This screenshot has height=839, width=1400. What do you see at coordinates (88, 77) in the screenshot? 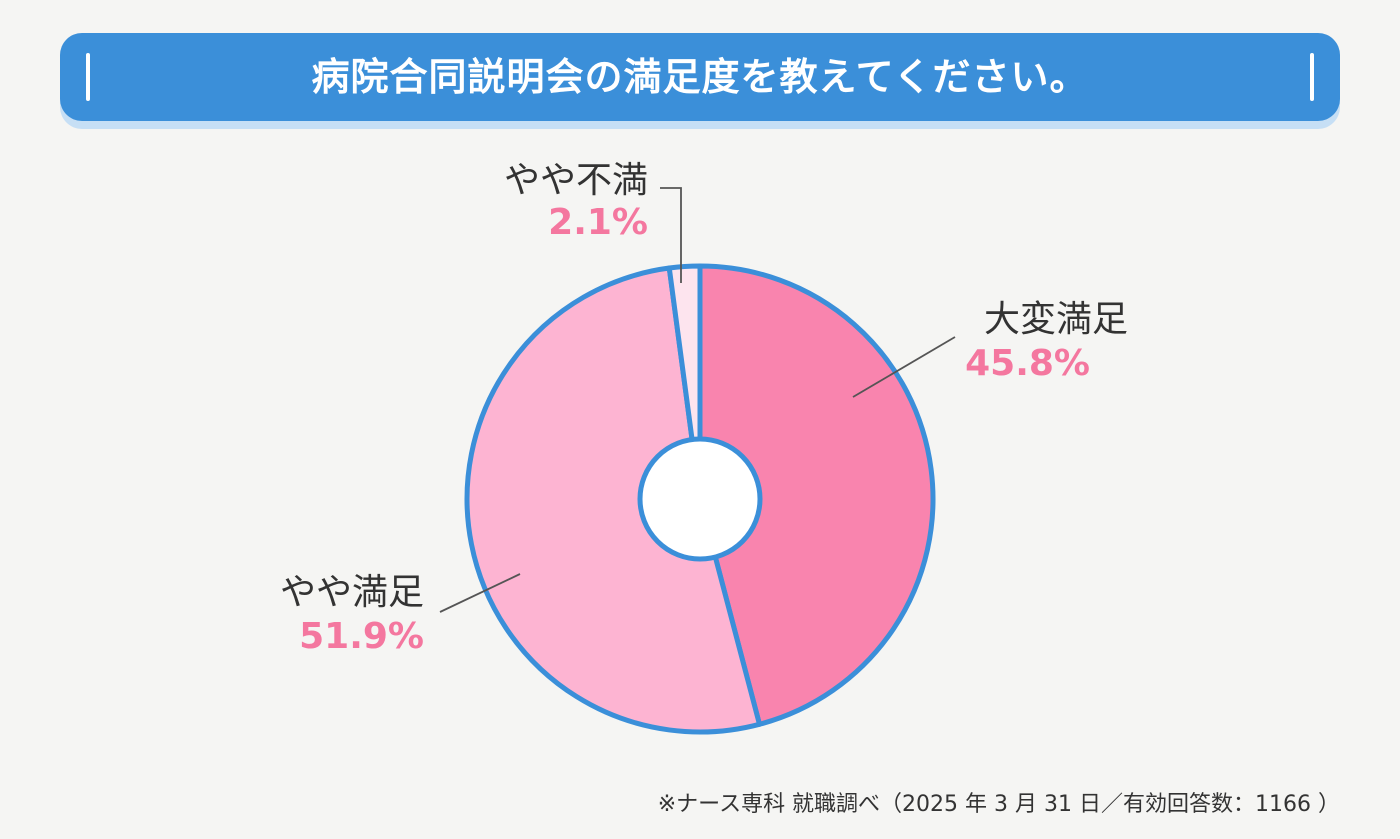
I see `title-left-bar` at bounding box center [88, 77].